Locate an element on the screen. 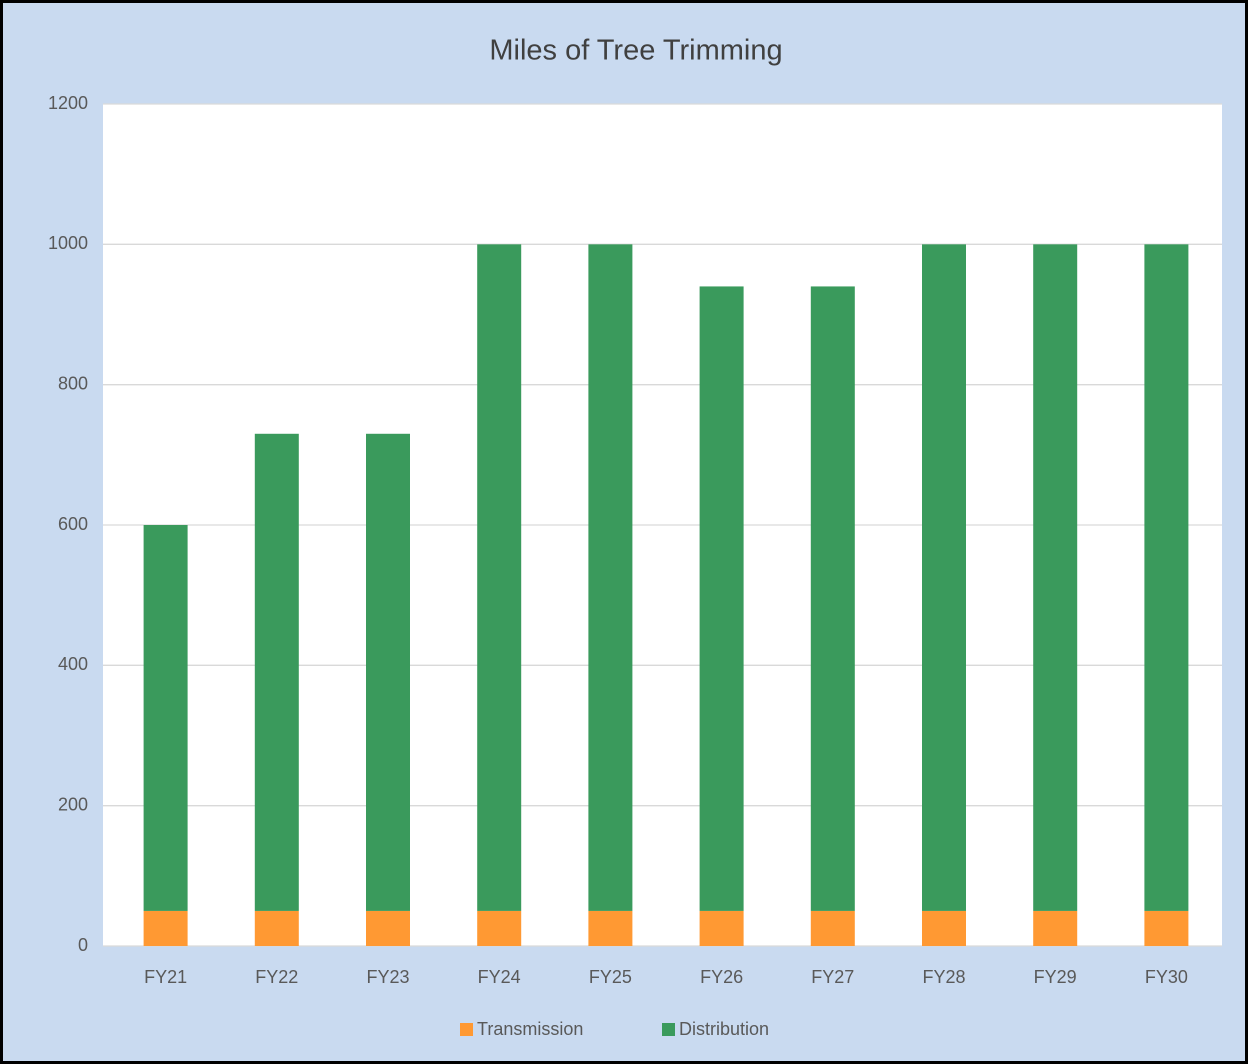 The width and height of the screenshot is (1248, 1064). x-tick-label: FY21 is located at coordinates (165, 977).